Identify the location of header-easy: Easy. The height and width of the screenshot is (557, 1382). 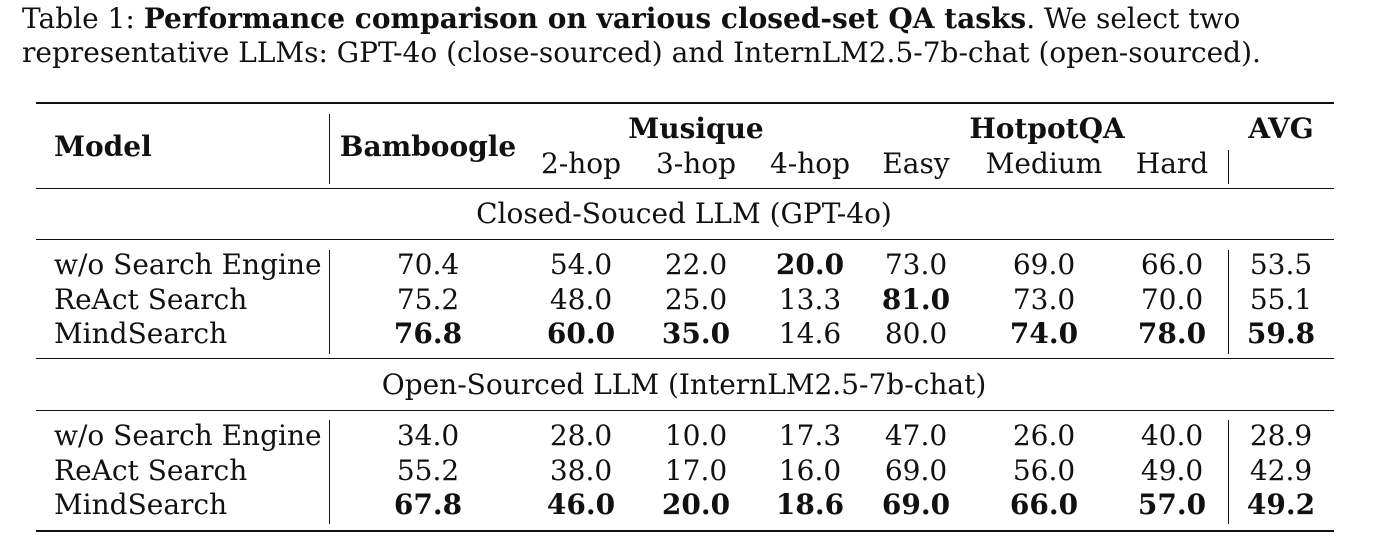
(916, 163).